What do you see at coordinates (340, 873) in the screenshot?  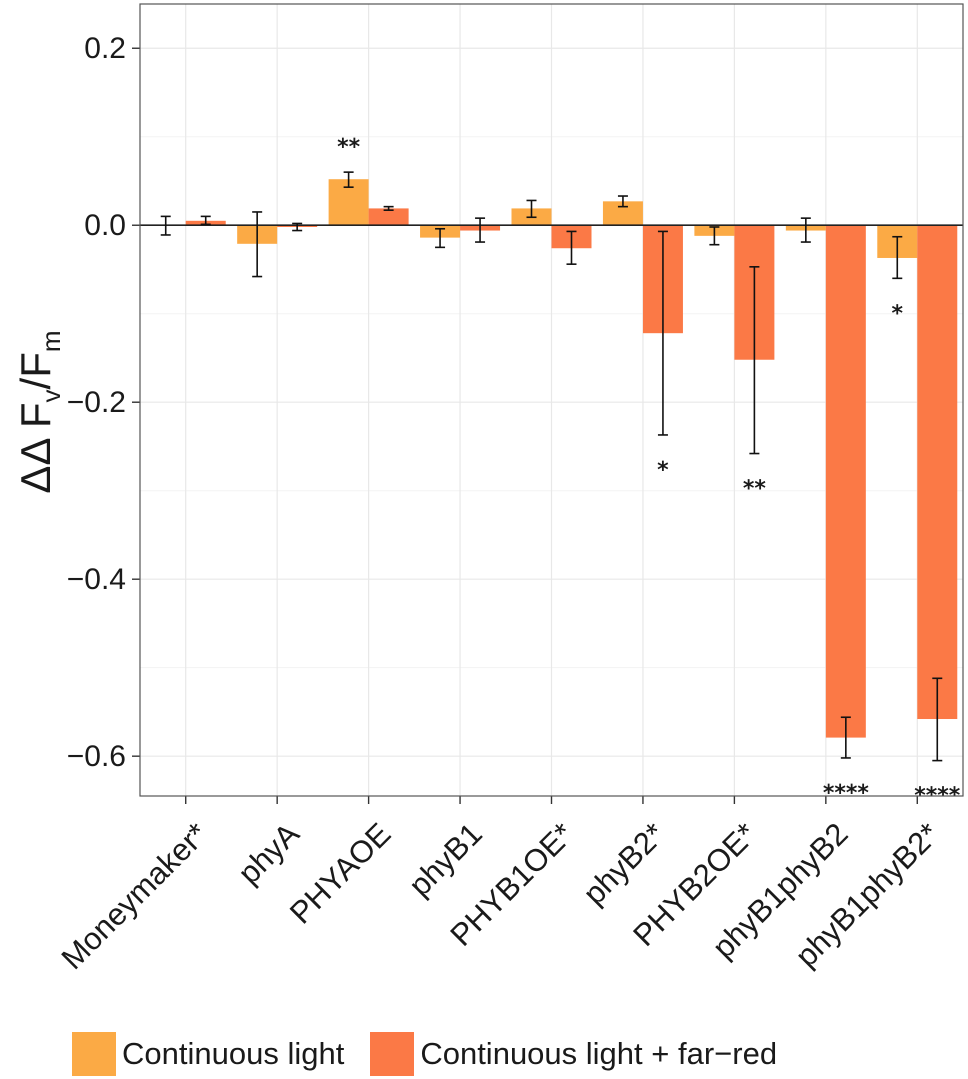 I see `x-tick-label: PHYAOE` at bounding box center [340, 873].